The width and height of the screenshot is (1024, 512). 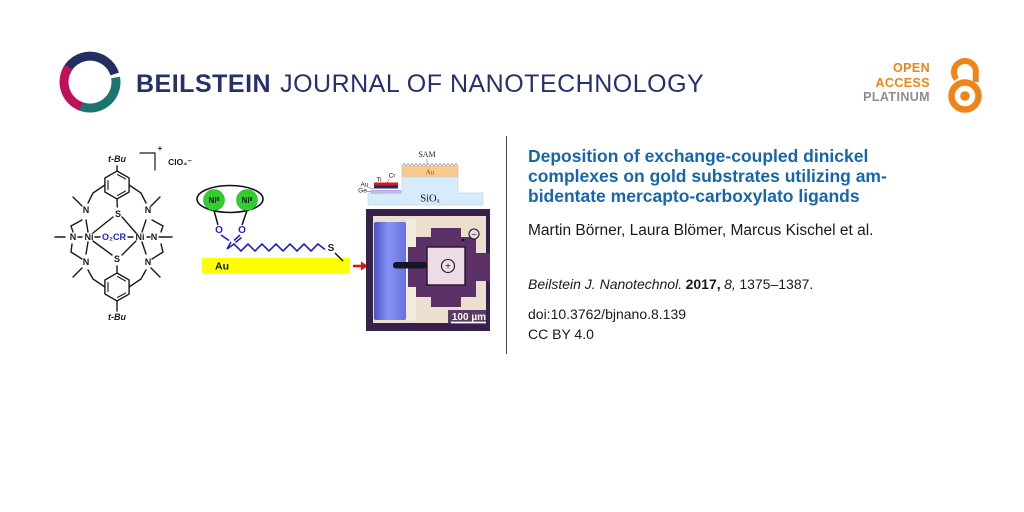 I want to click on device-micrograph: + − 100 µm, so click(x=428, y=270).